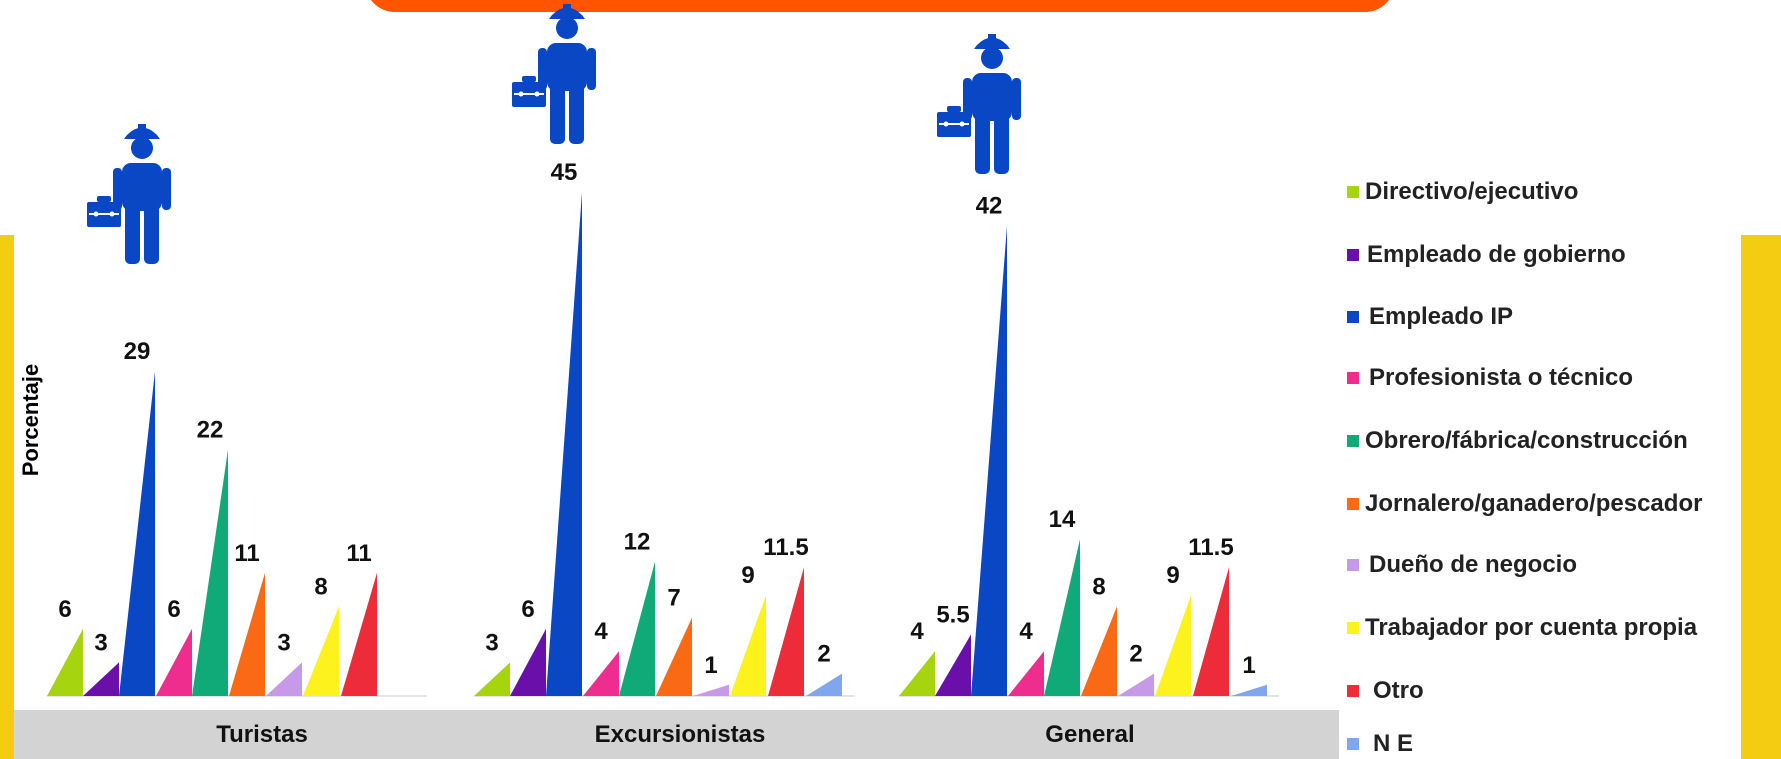  I want to click on yellow-border-right, so click(1761, 497).